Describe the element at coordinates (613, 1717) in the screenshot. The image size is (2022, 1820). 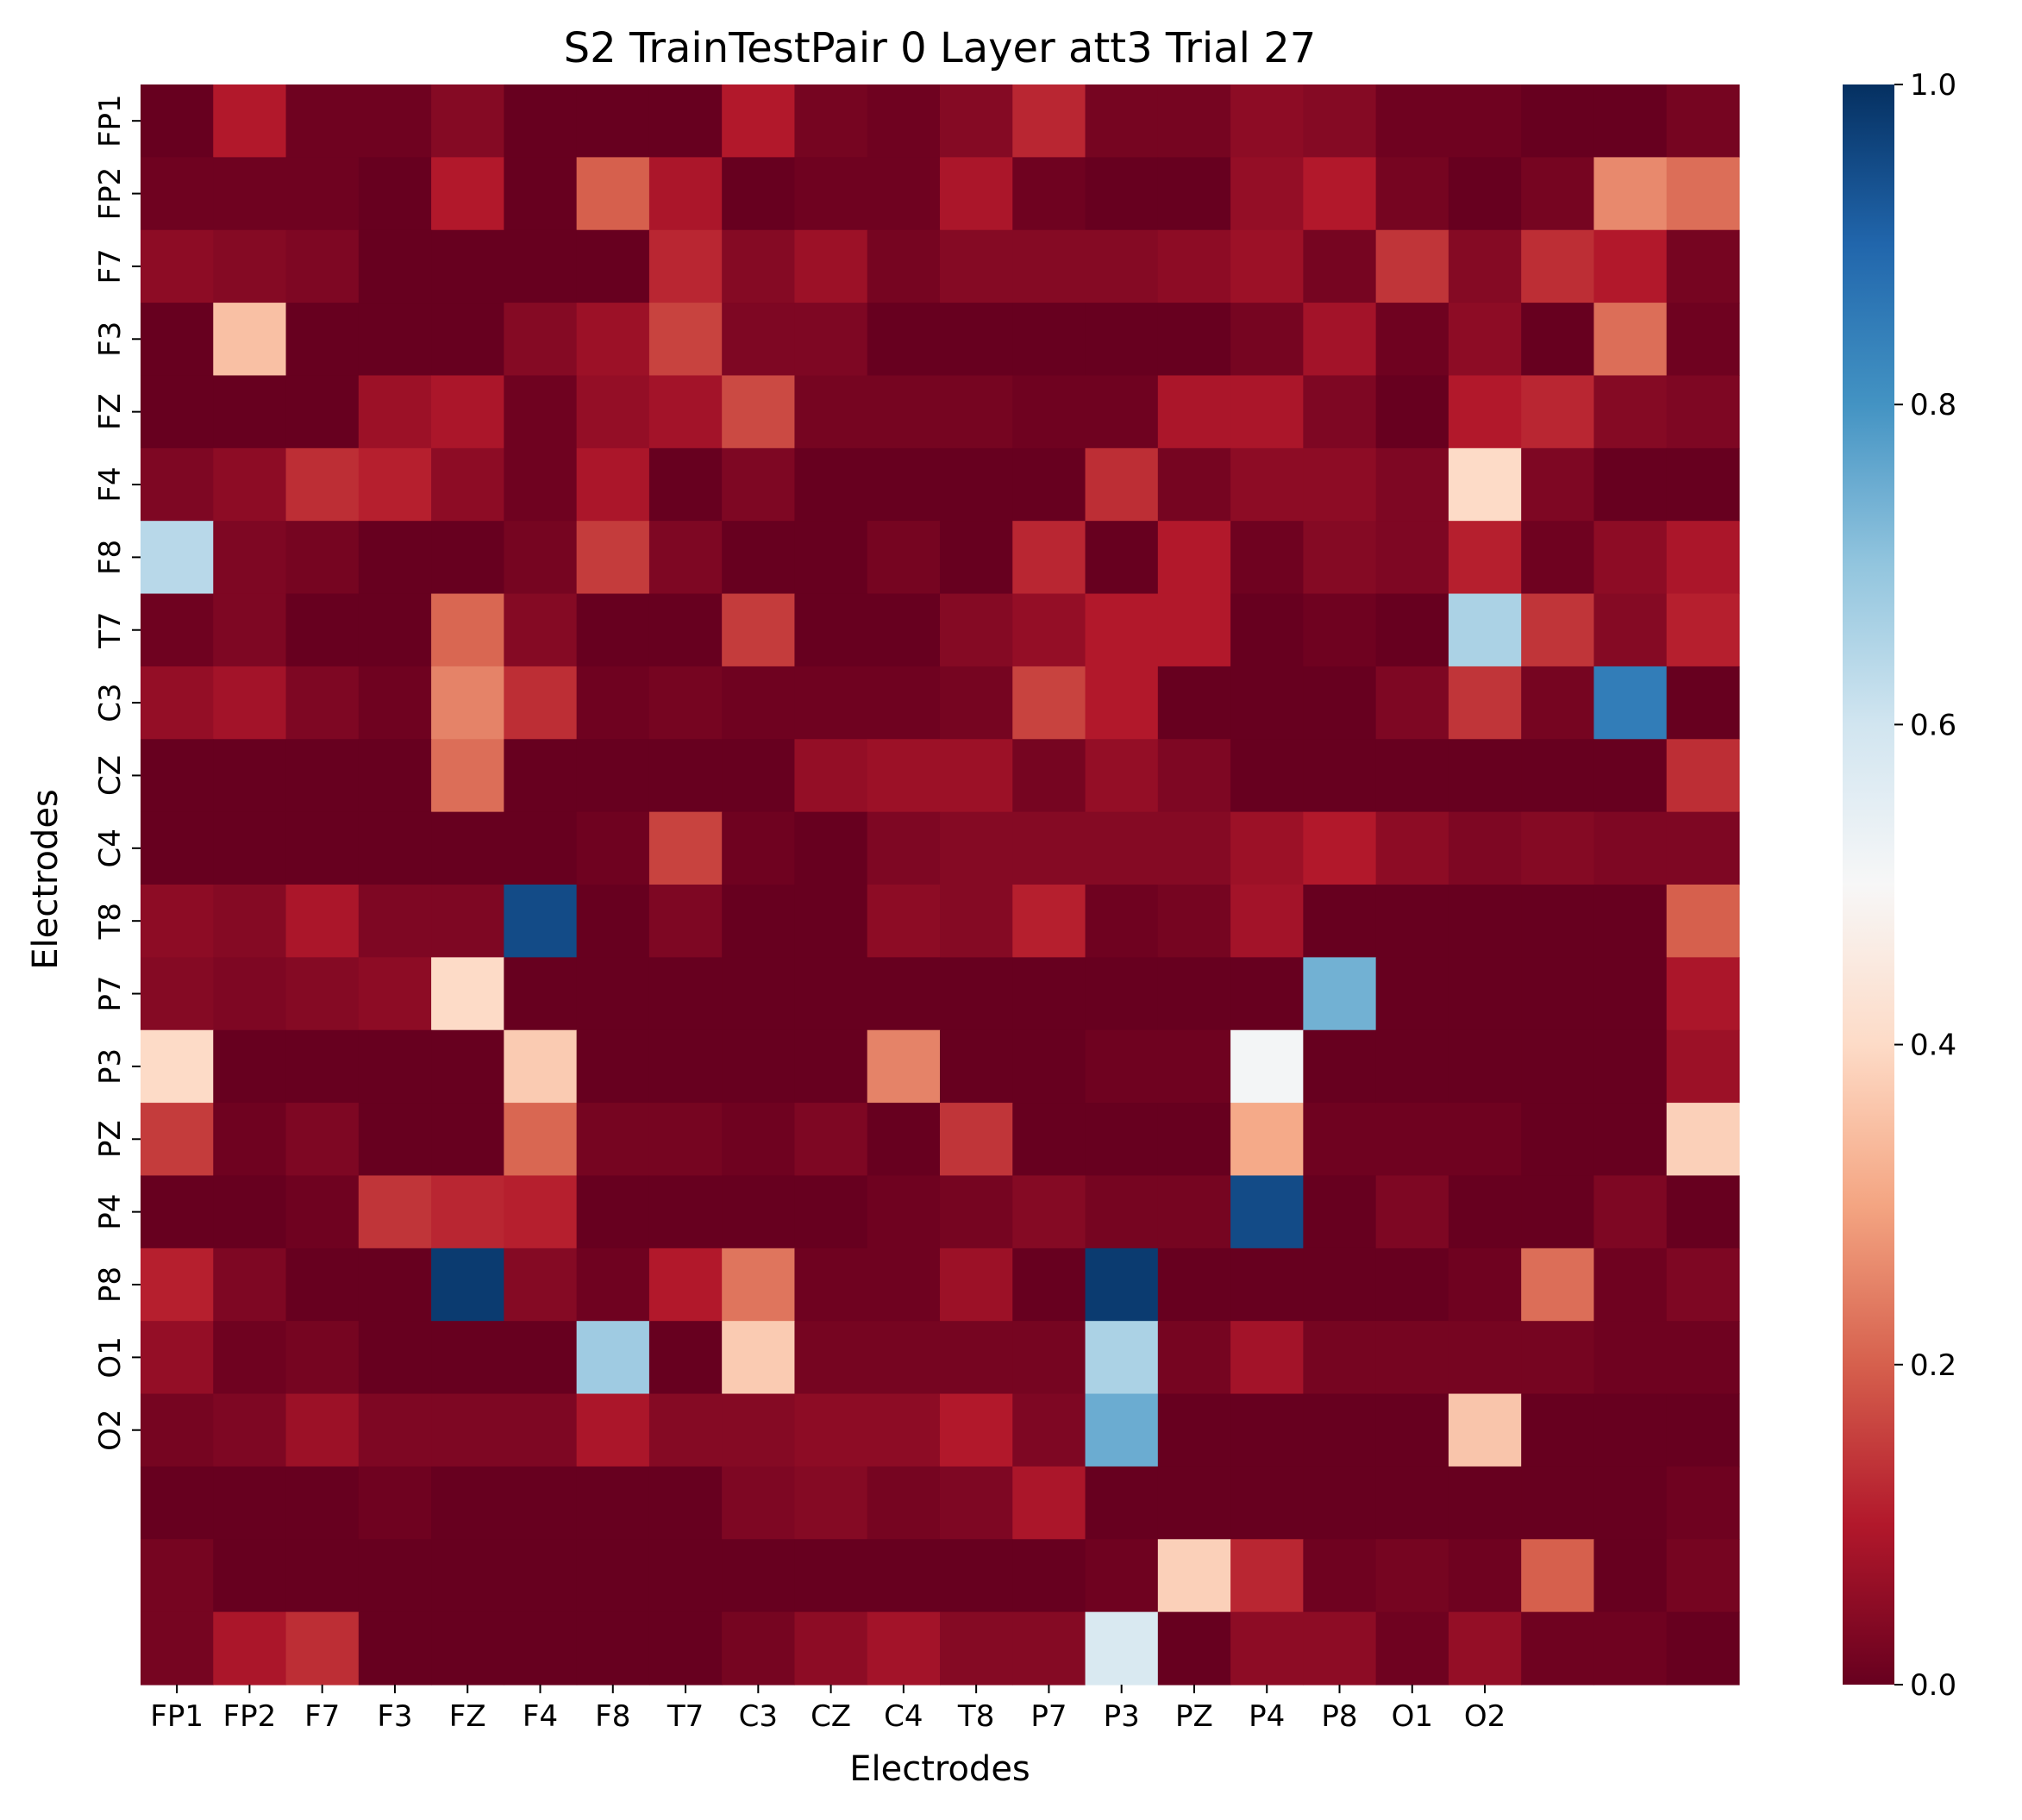
I see `x-tick-label: F8` at that location.